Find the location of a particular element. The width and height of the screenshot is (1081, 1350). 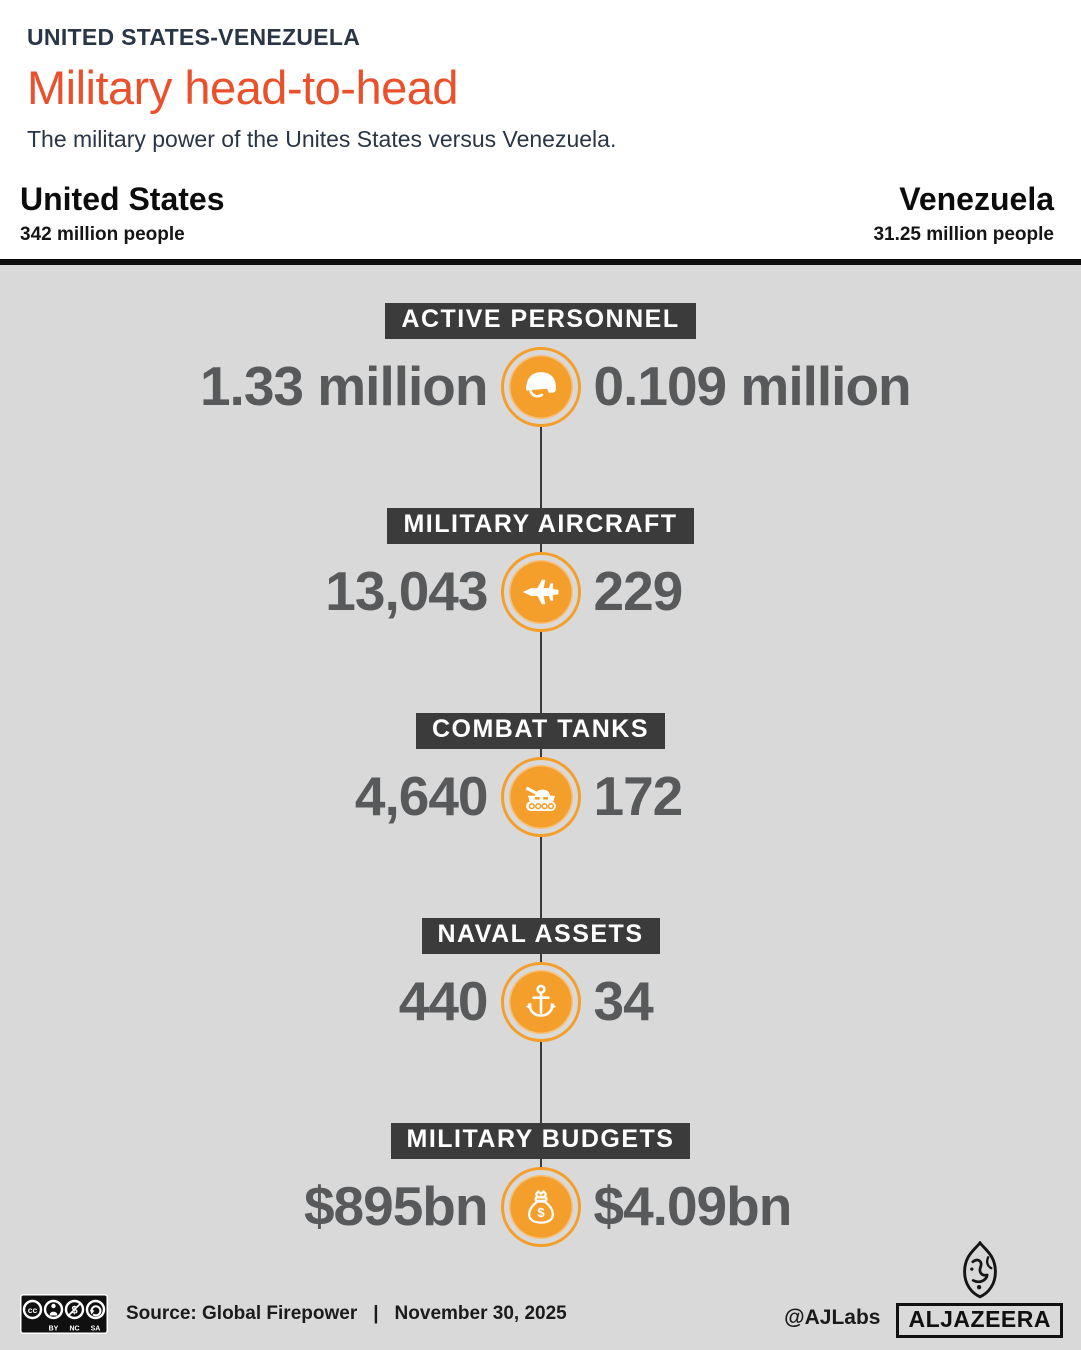

comparison-row: MILITARY AIRCRAFT 13,043 229 is located at coordinates (540, 569).